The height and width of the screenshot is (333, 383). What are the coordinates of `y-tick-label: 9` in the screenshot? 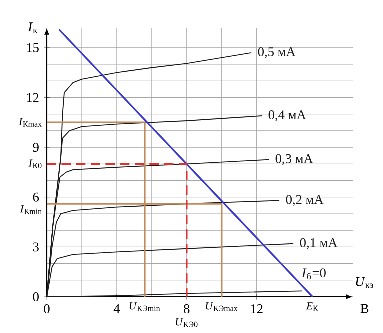 It's located at (36, 147).